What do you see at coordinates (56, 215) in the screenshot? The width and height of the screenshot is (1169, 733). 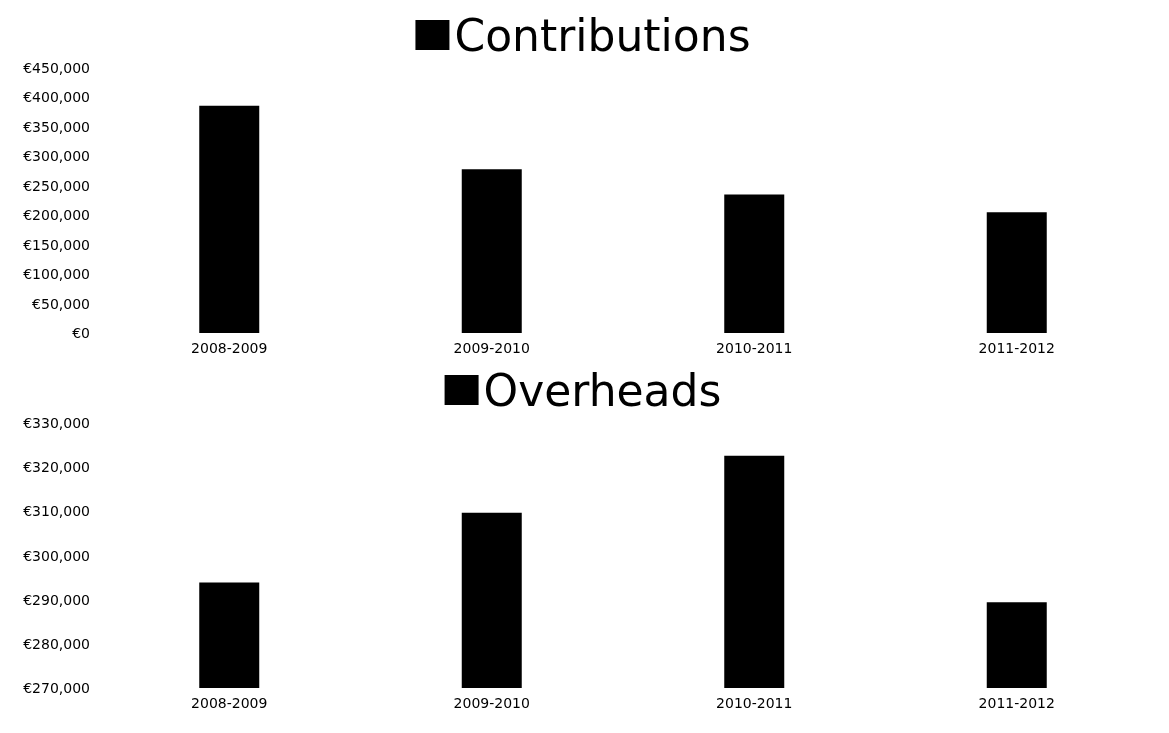 I see `y-tick-label: €200,000` at bounding box center [56, 215].